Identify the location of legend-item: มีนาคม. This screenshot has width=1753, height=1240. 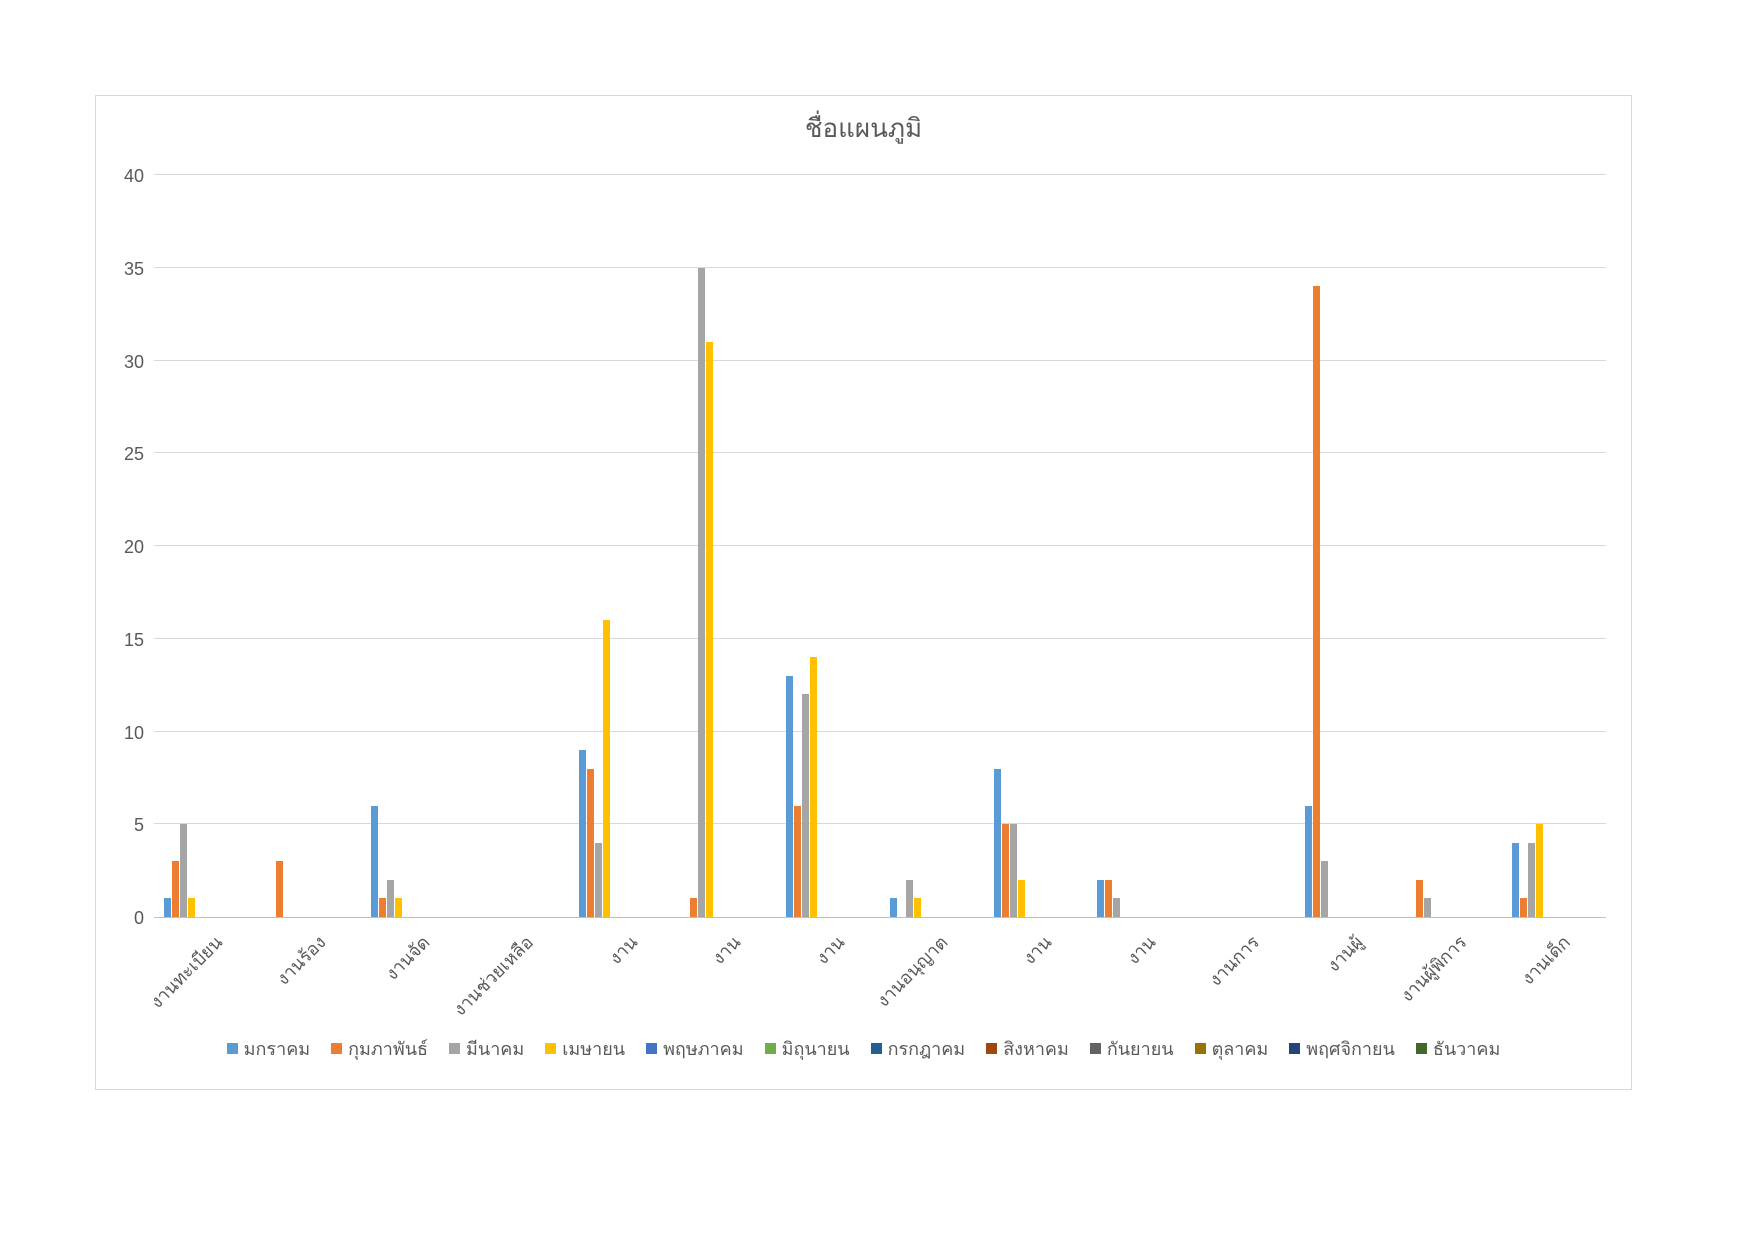
(486, 1048).